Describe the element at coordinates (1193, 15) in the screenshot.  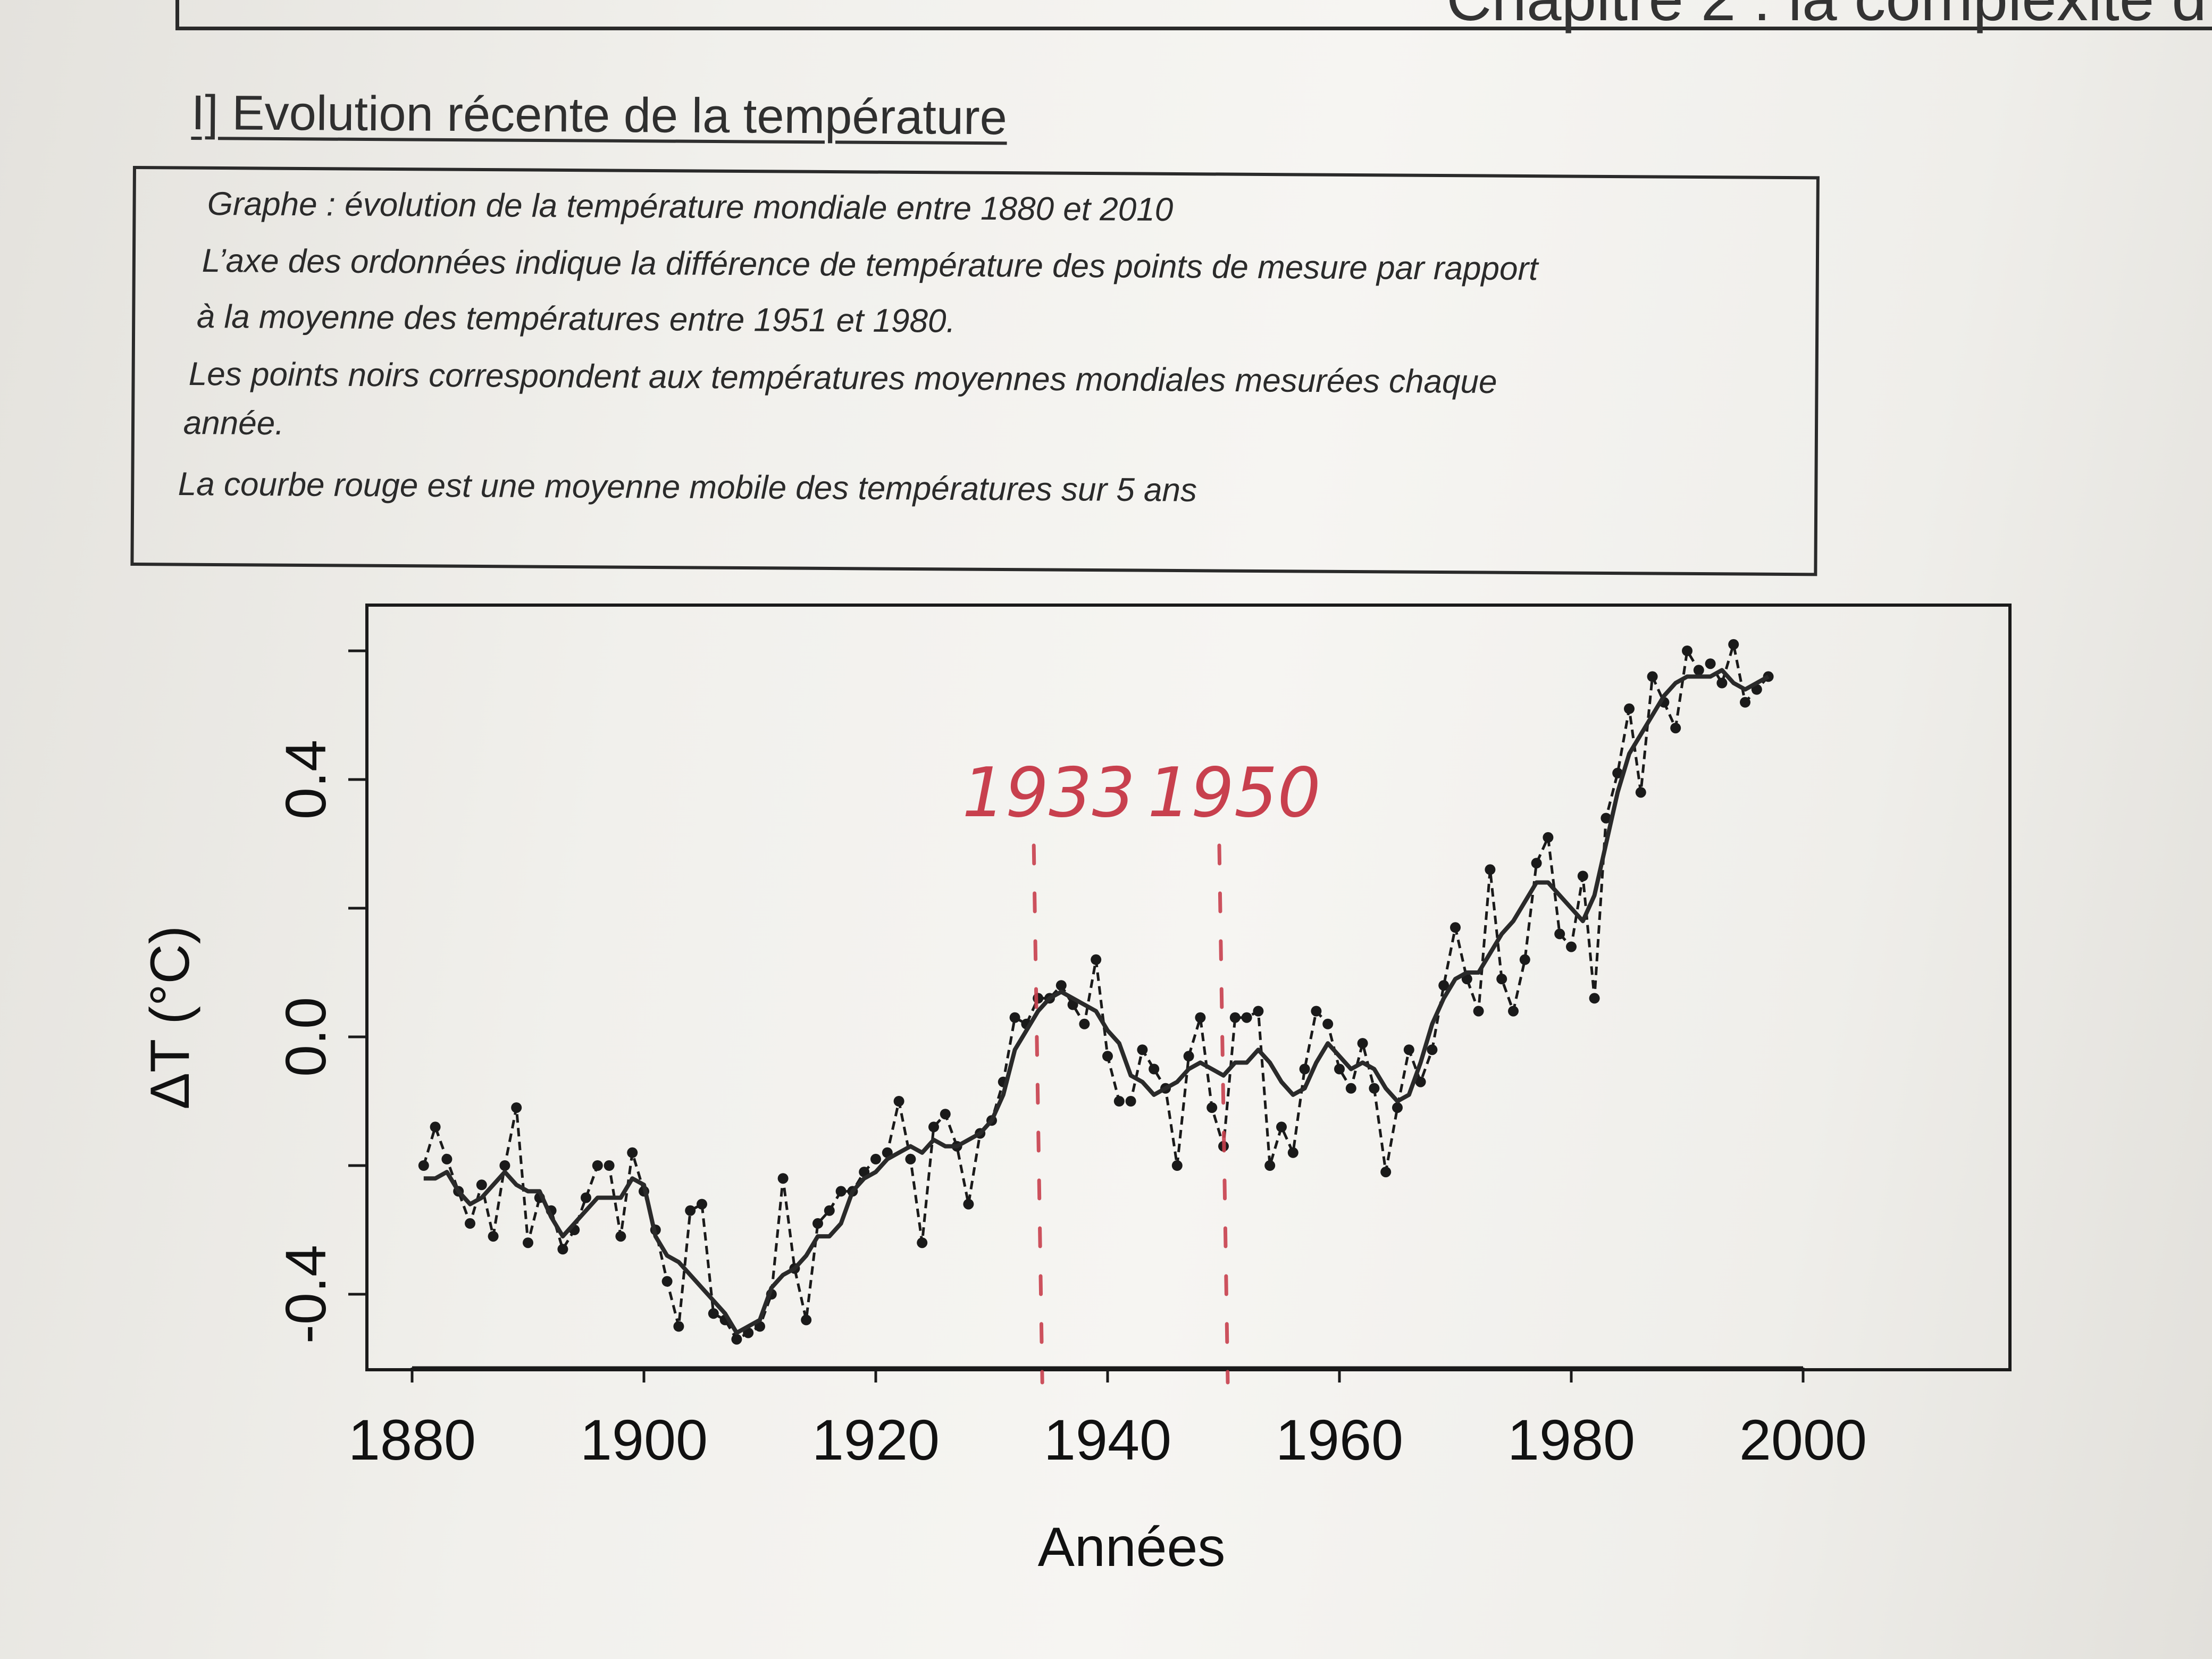
I see `chapter-header-box` at that location.